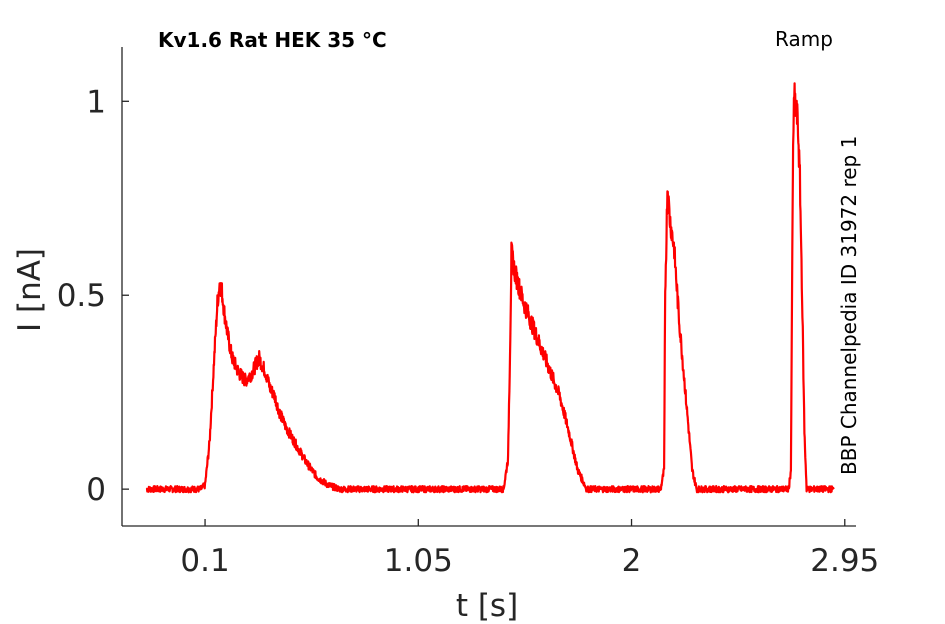 This screenshot has width=945, height=624. Describe the element at coordinates (804, 39) in the screenshot. I see `protocol-label: Ramp` at that location.